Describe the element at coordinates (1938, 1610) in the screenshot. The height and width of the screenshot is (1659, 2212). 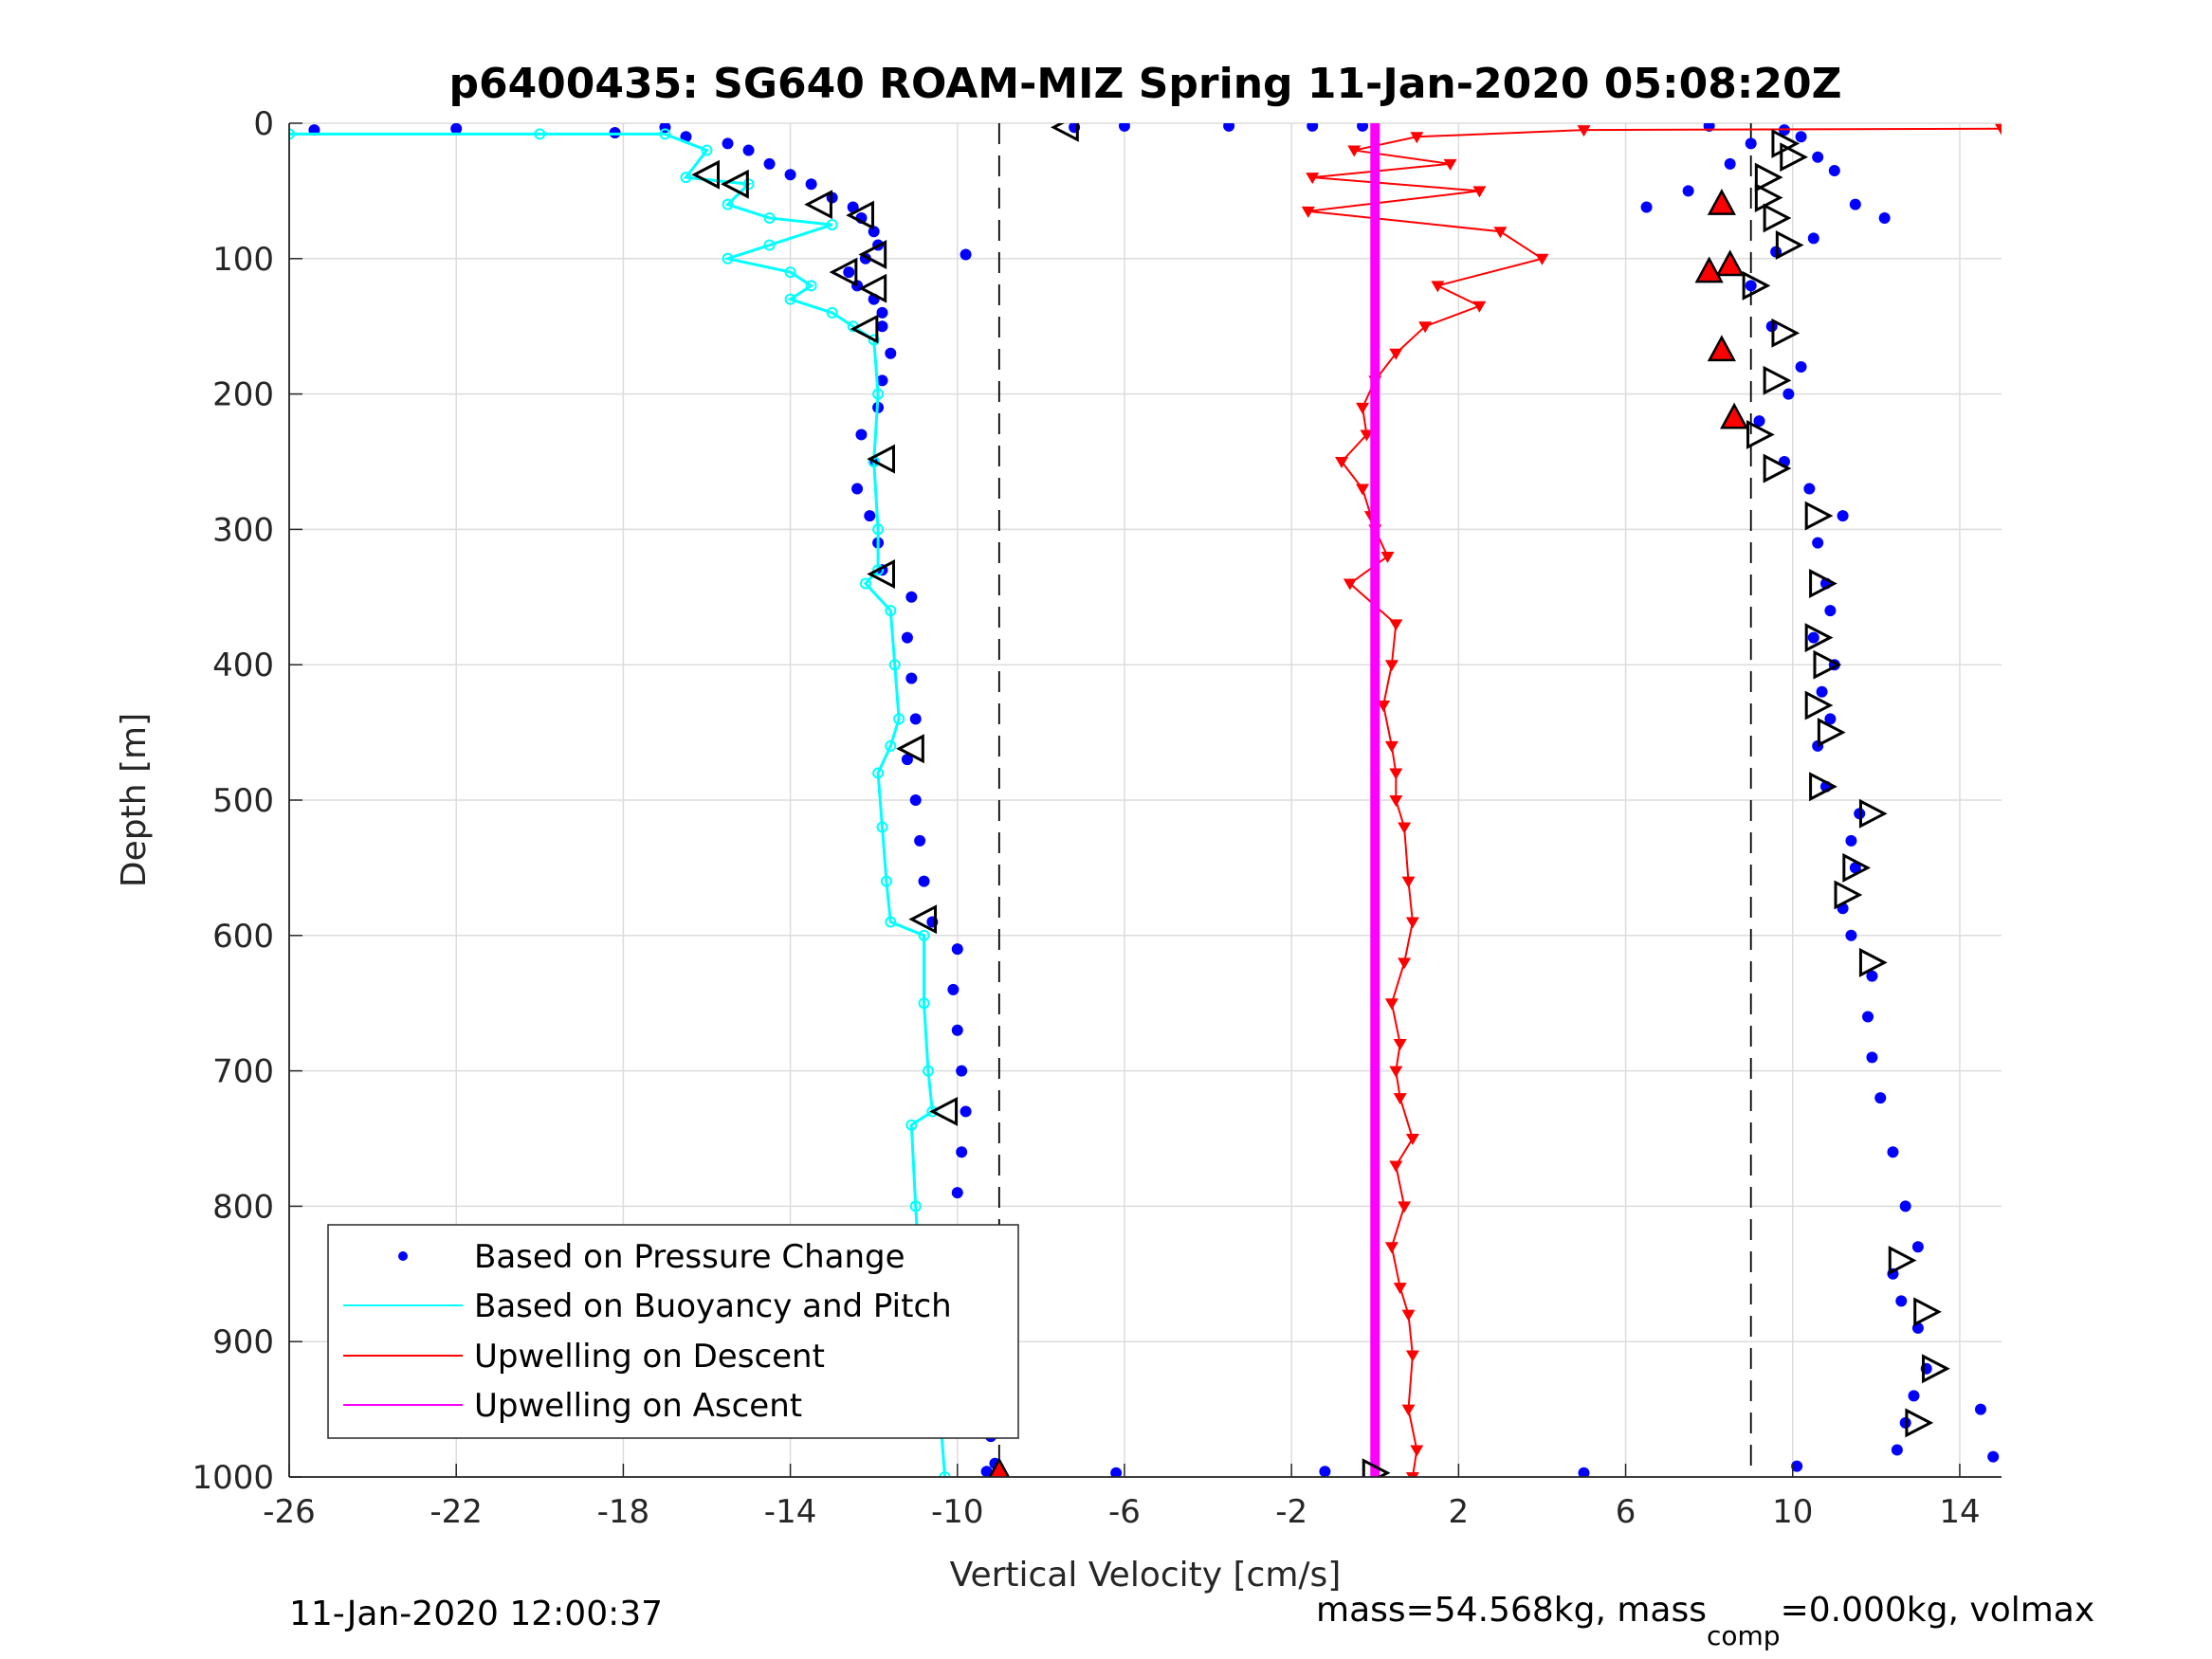
I see `mass-text-rest: =0.000kg, volmax` at that location.